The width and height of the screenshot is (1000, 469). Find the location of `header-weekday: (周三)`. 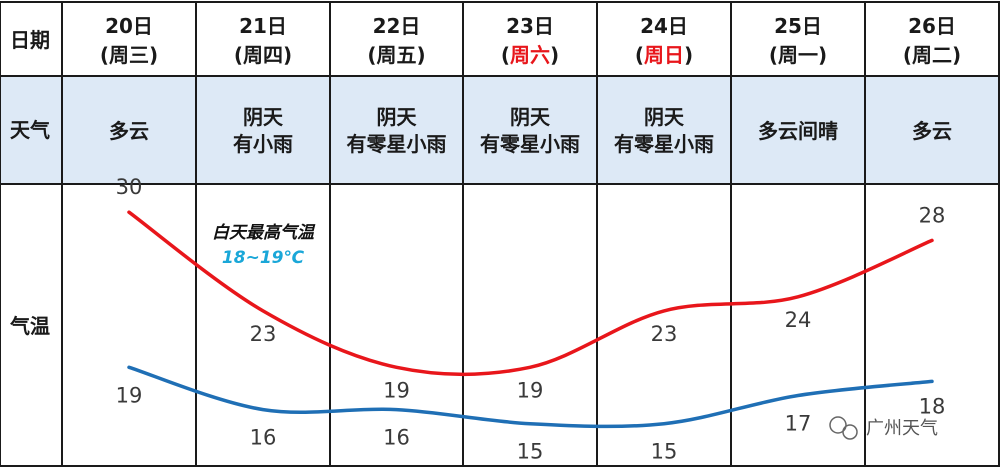

header-weekday: (周三) is located at coordinates (129, 55).